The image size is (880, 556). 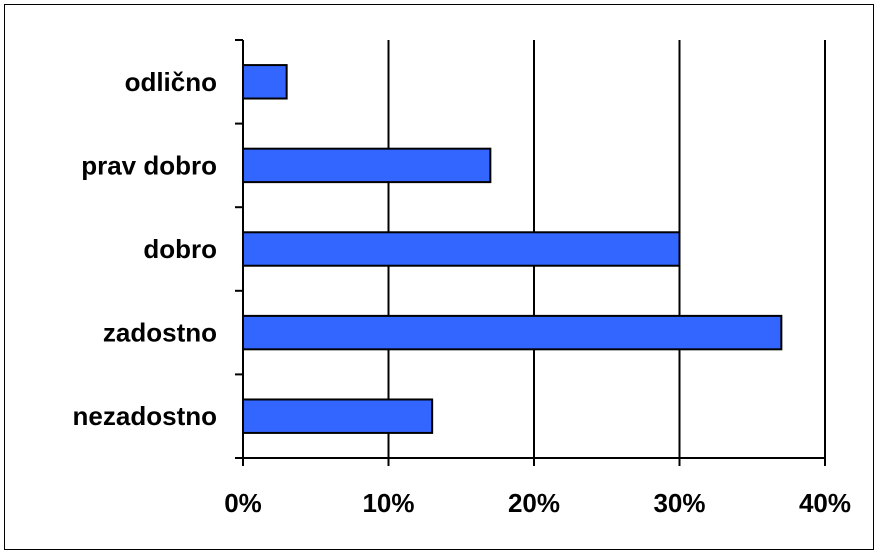 I want to click on category-label: dobro, so click(x=180, y=249).